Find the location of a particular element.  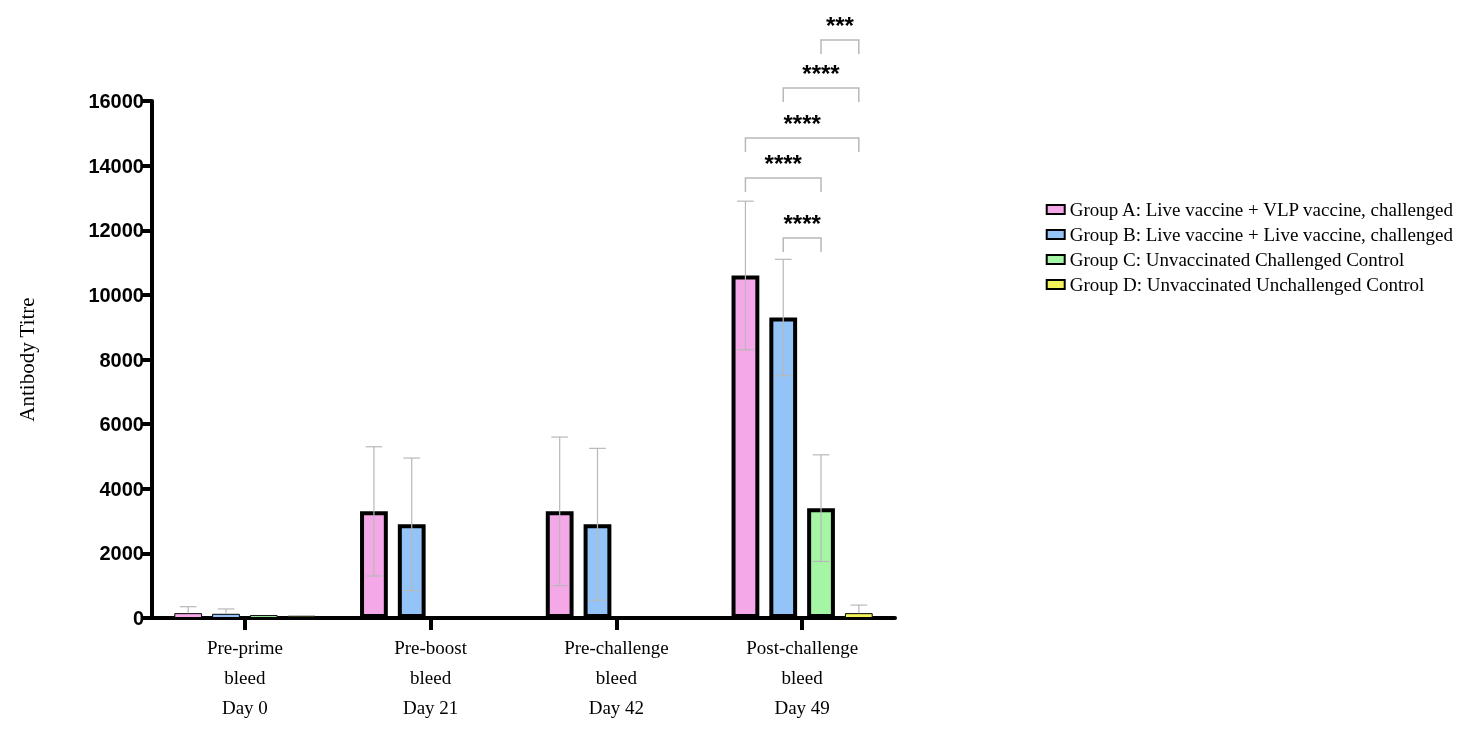

y-tick-label: 10000 is located at coordinates (116, 294).